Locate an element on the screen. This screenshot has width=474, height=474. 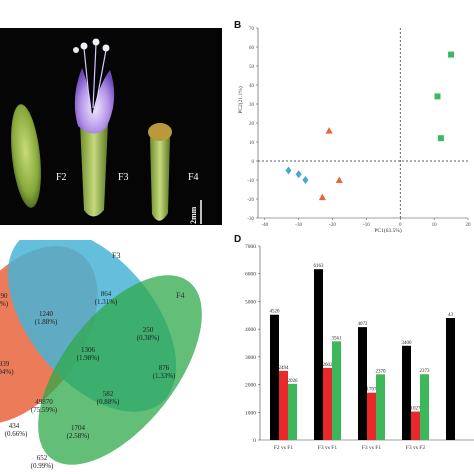
pca-y-tick-label: -10 is located at coordinates (250, 181).